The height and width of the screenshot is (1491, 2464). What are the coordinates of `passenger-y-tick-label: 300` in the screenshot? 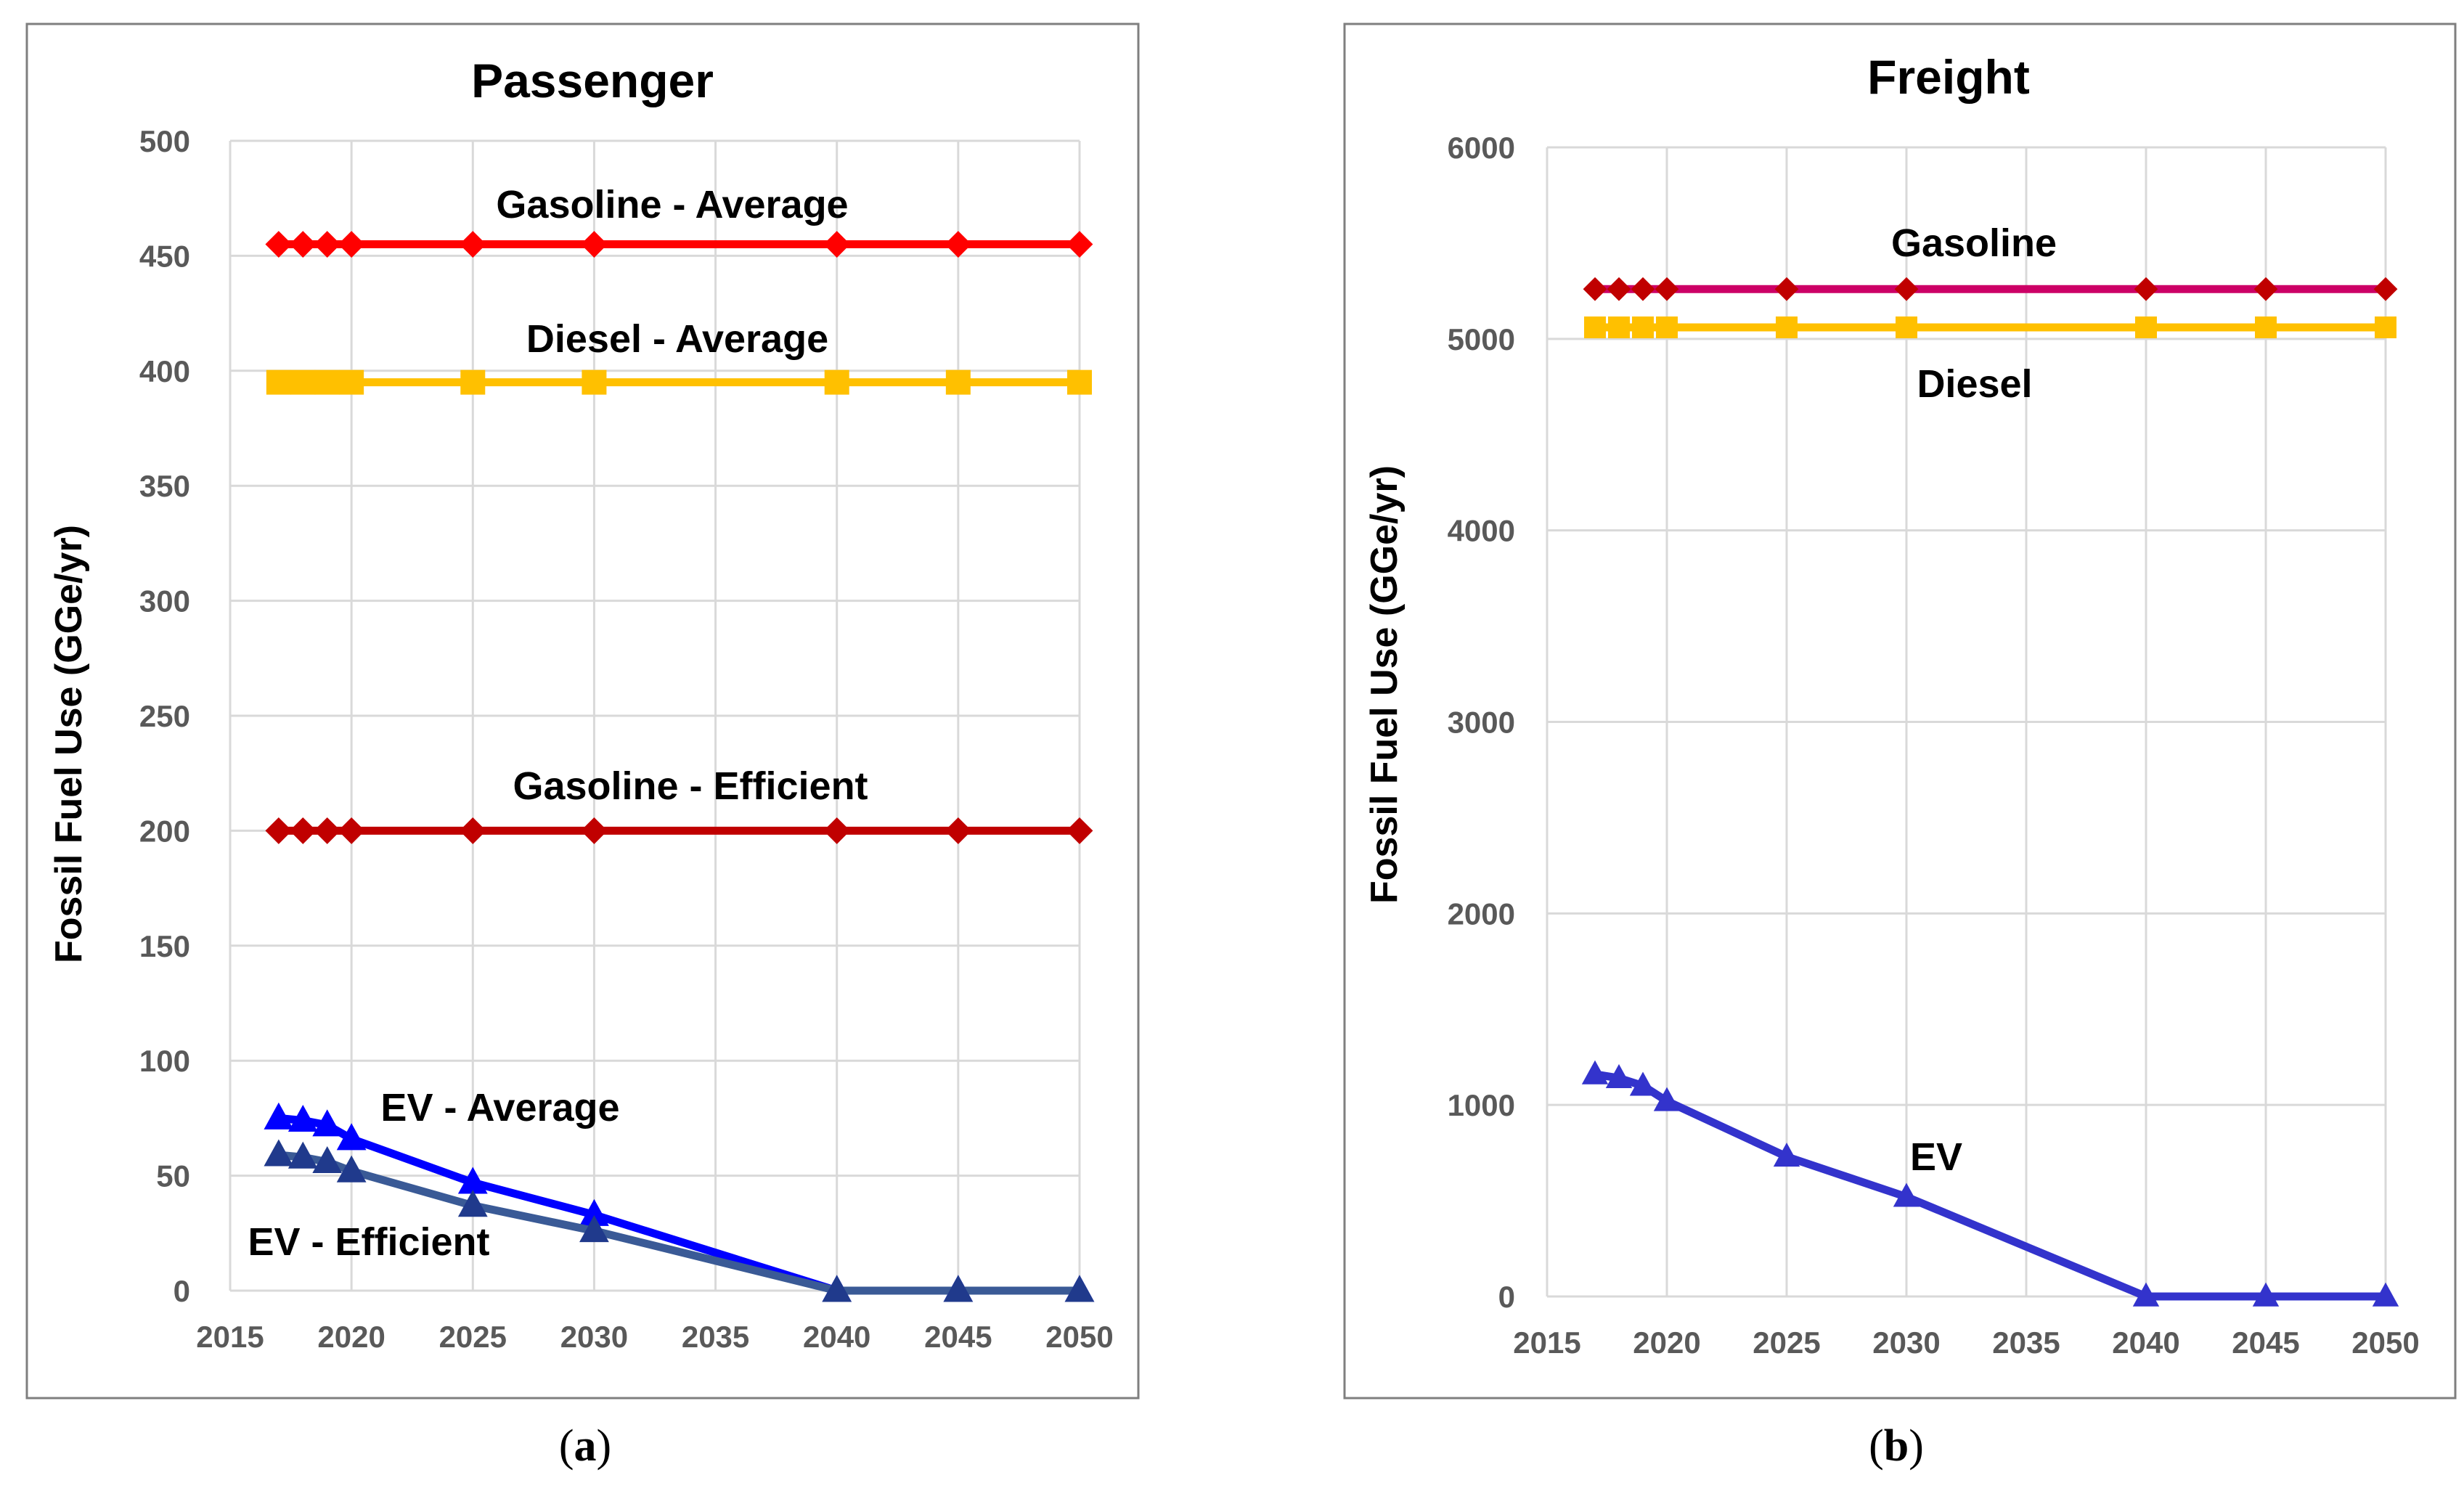 It's located at (164, 601).